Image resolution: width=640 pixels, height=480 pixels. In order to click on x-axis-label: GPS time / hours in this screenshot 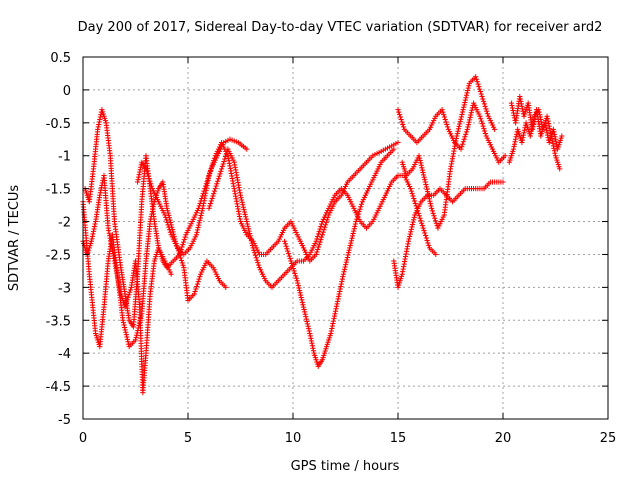, I will do `click(345, 466)`.